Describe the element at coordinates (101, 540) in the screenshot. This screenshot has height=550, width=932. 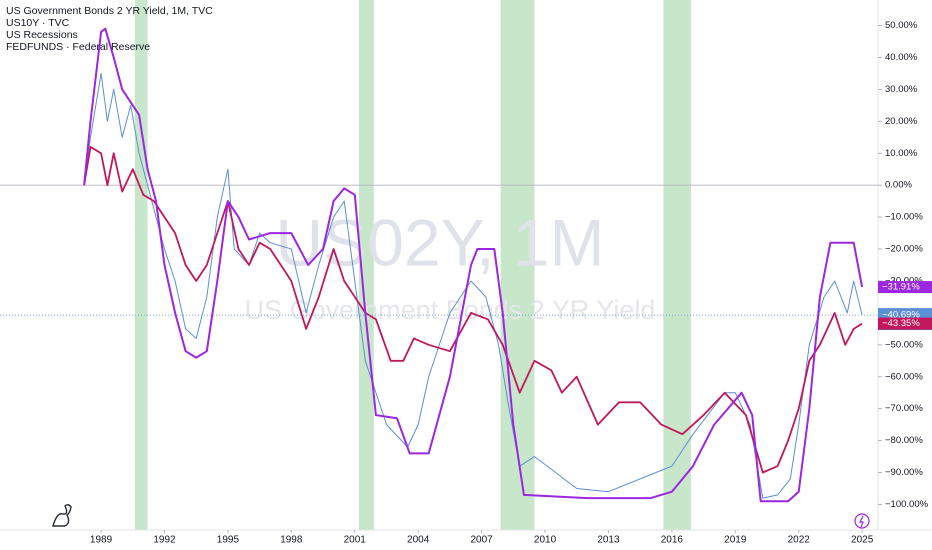
I see `x-tick-label: 1989` at that location.